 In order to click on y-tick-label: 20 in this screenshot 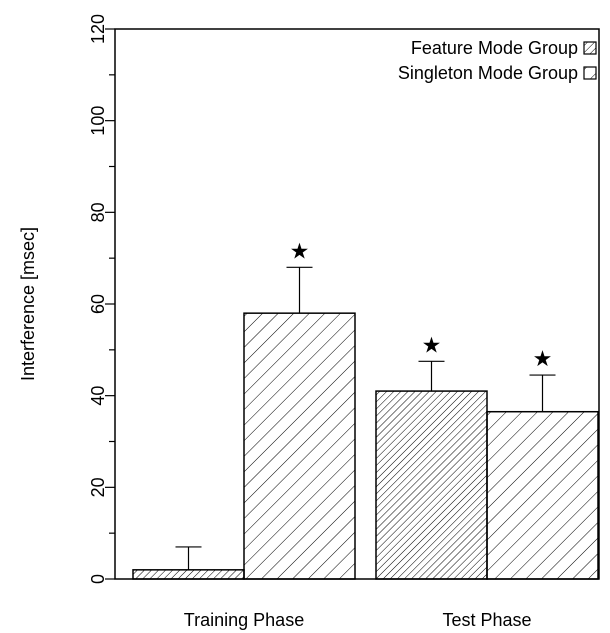, I will do `click(98, 487)`.